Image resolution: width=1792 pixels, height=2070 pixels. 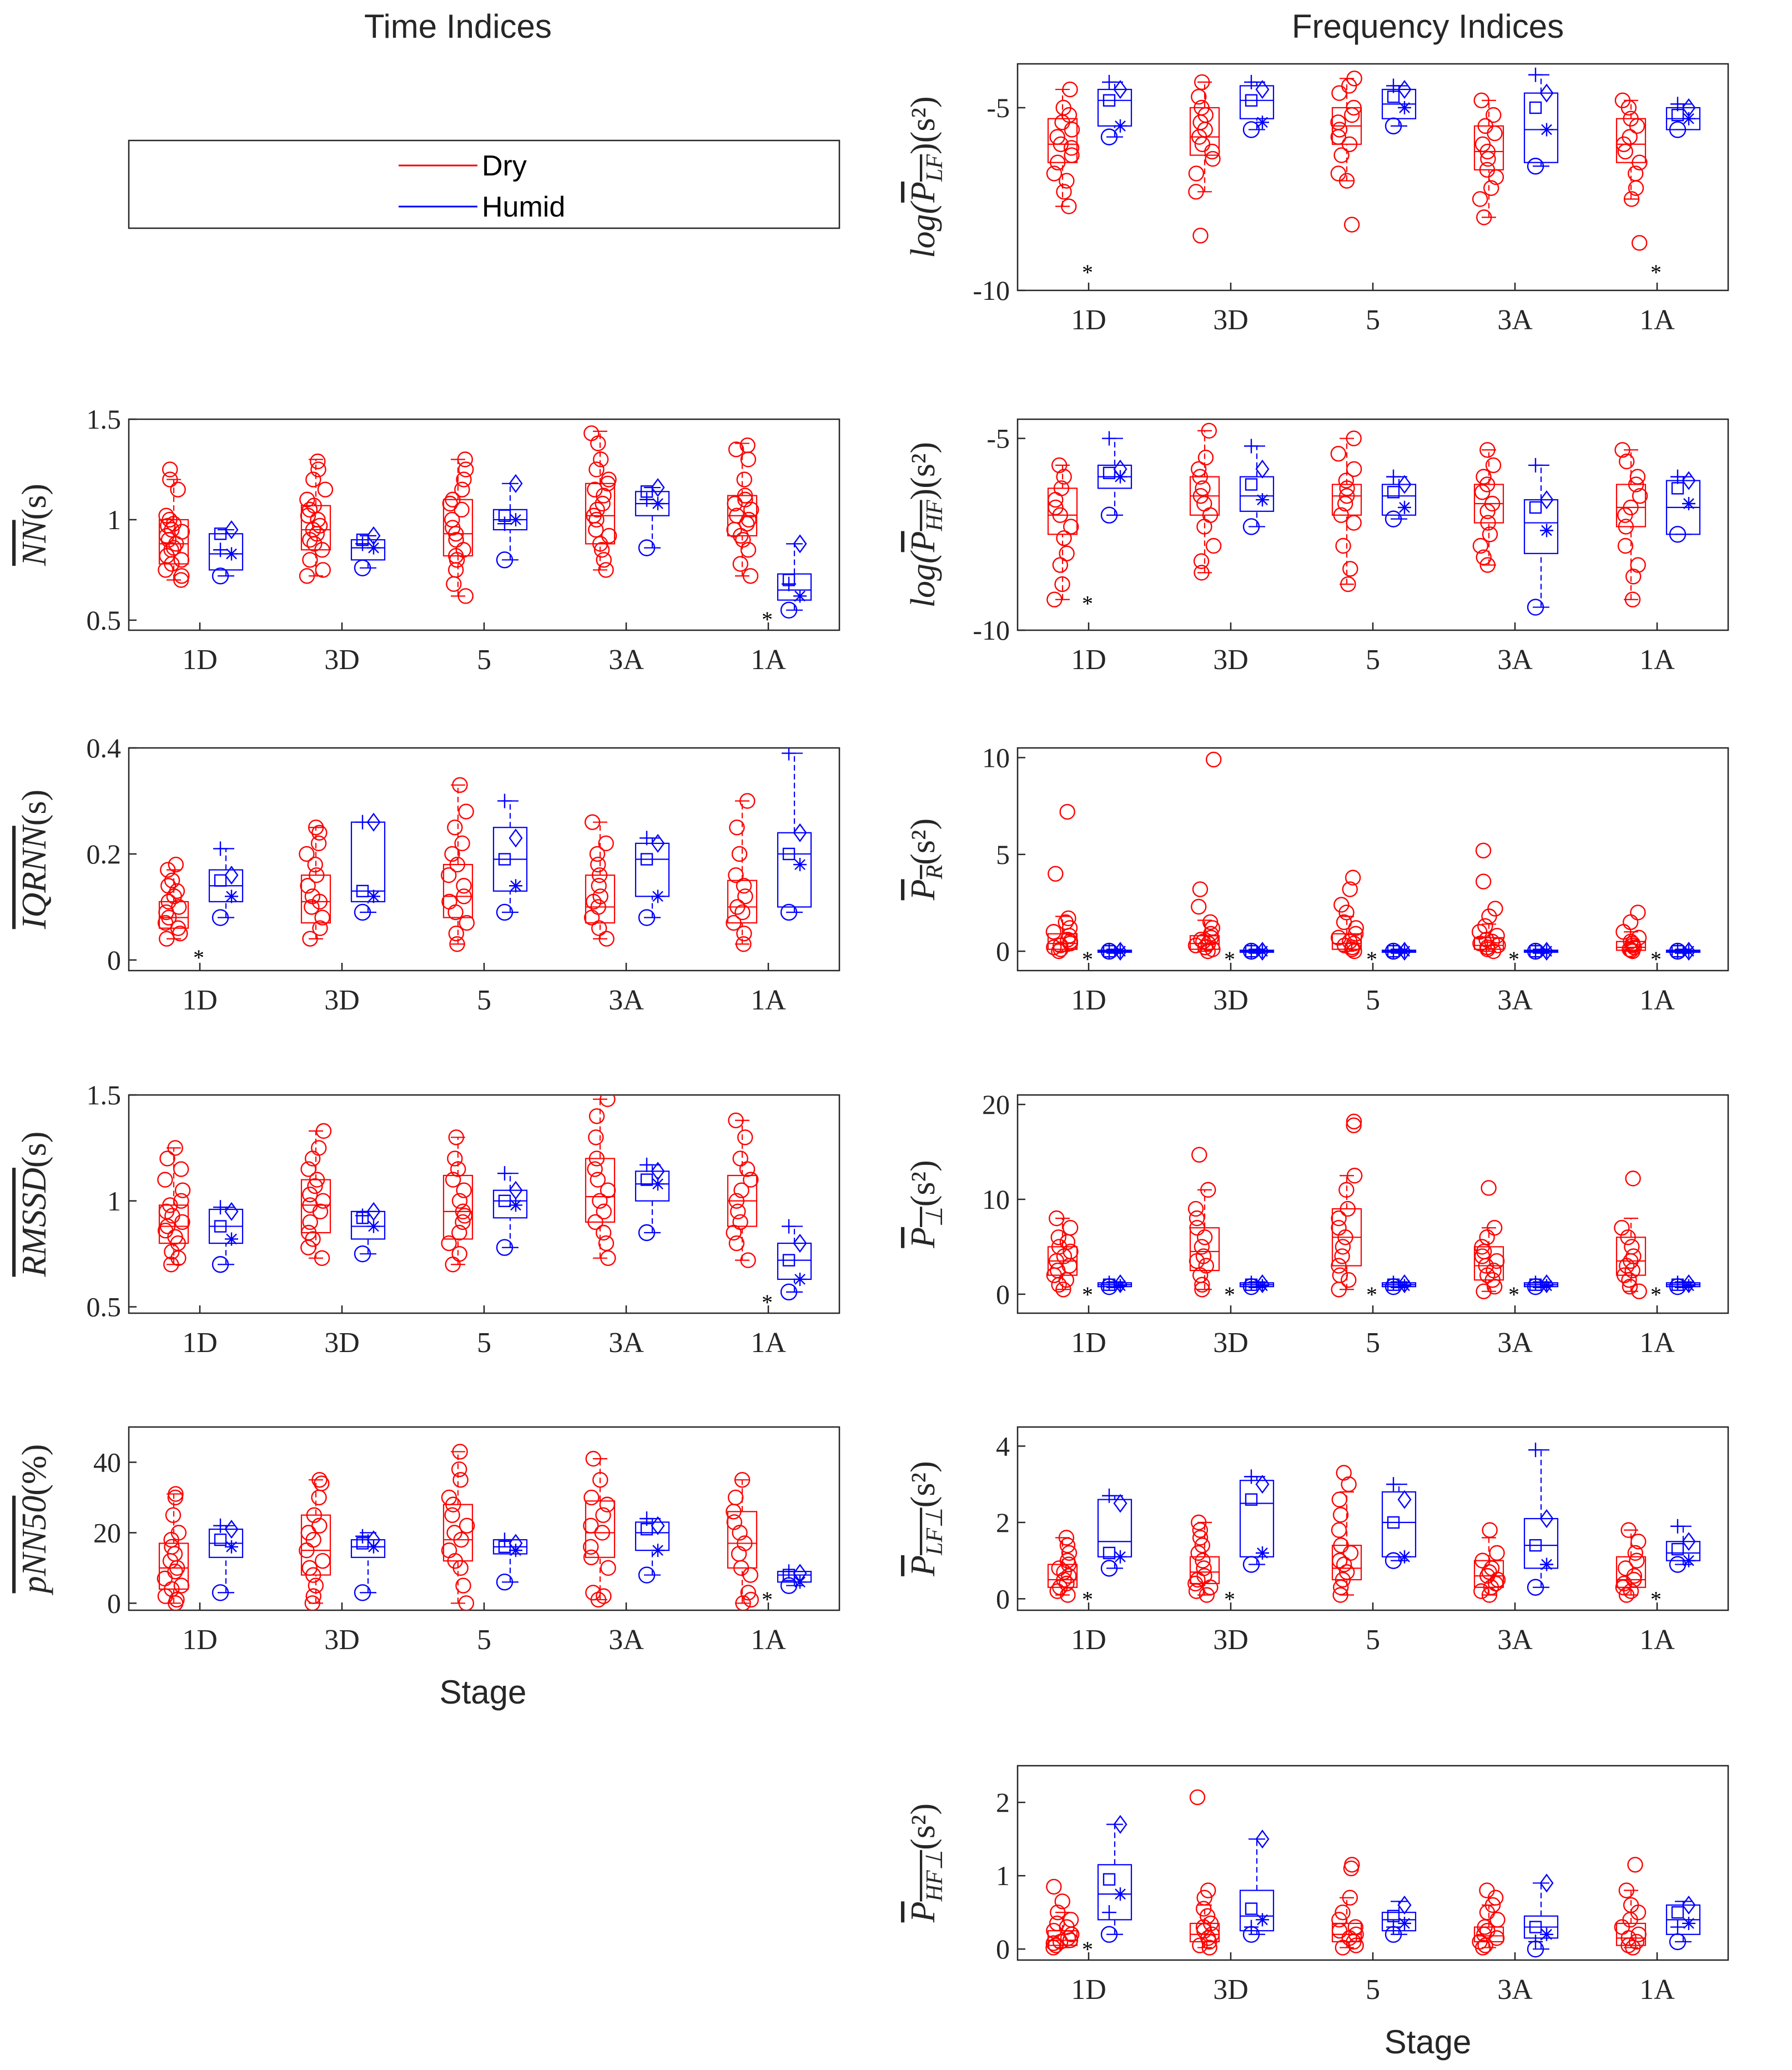 What do you see at coordinates (1374, 519) in the screenshot?
I see `plot-content` at bounding box center [1374, 519].